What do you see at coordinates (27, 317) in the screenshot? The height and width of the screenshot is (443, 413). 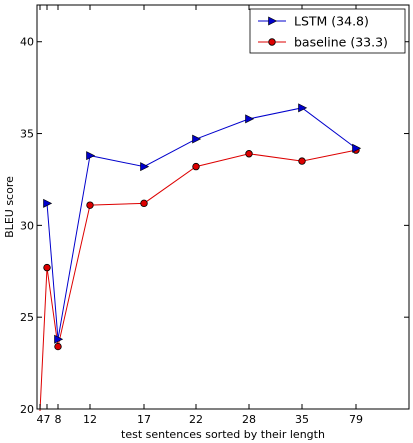 I see `y-tick-label: 25` at bounding box center [27, 317].